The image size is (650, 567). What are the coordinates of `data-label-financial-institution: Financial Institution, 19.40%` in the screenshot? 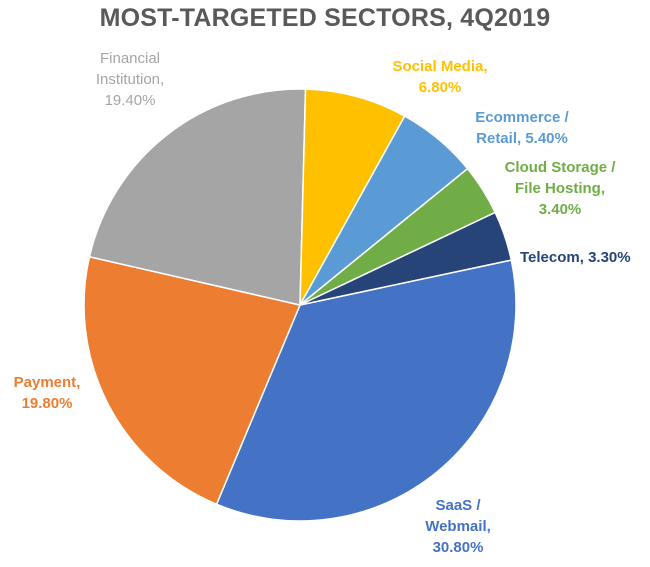 It's located at (130, 79).